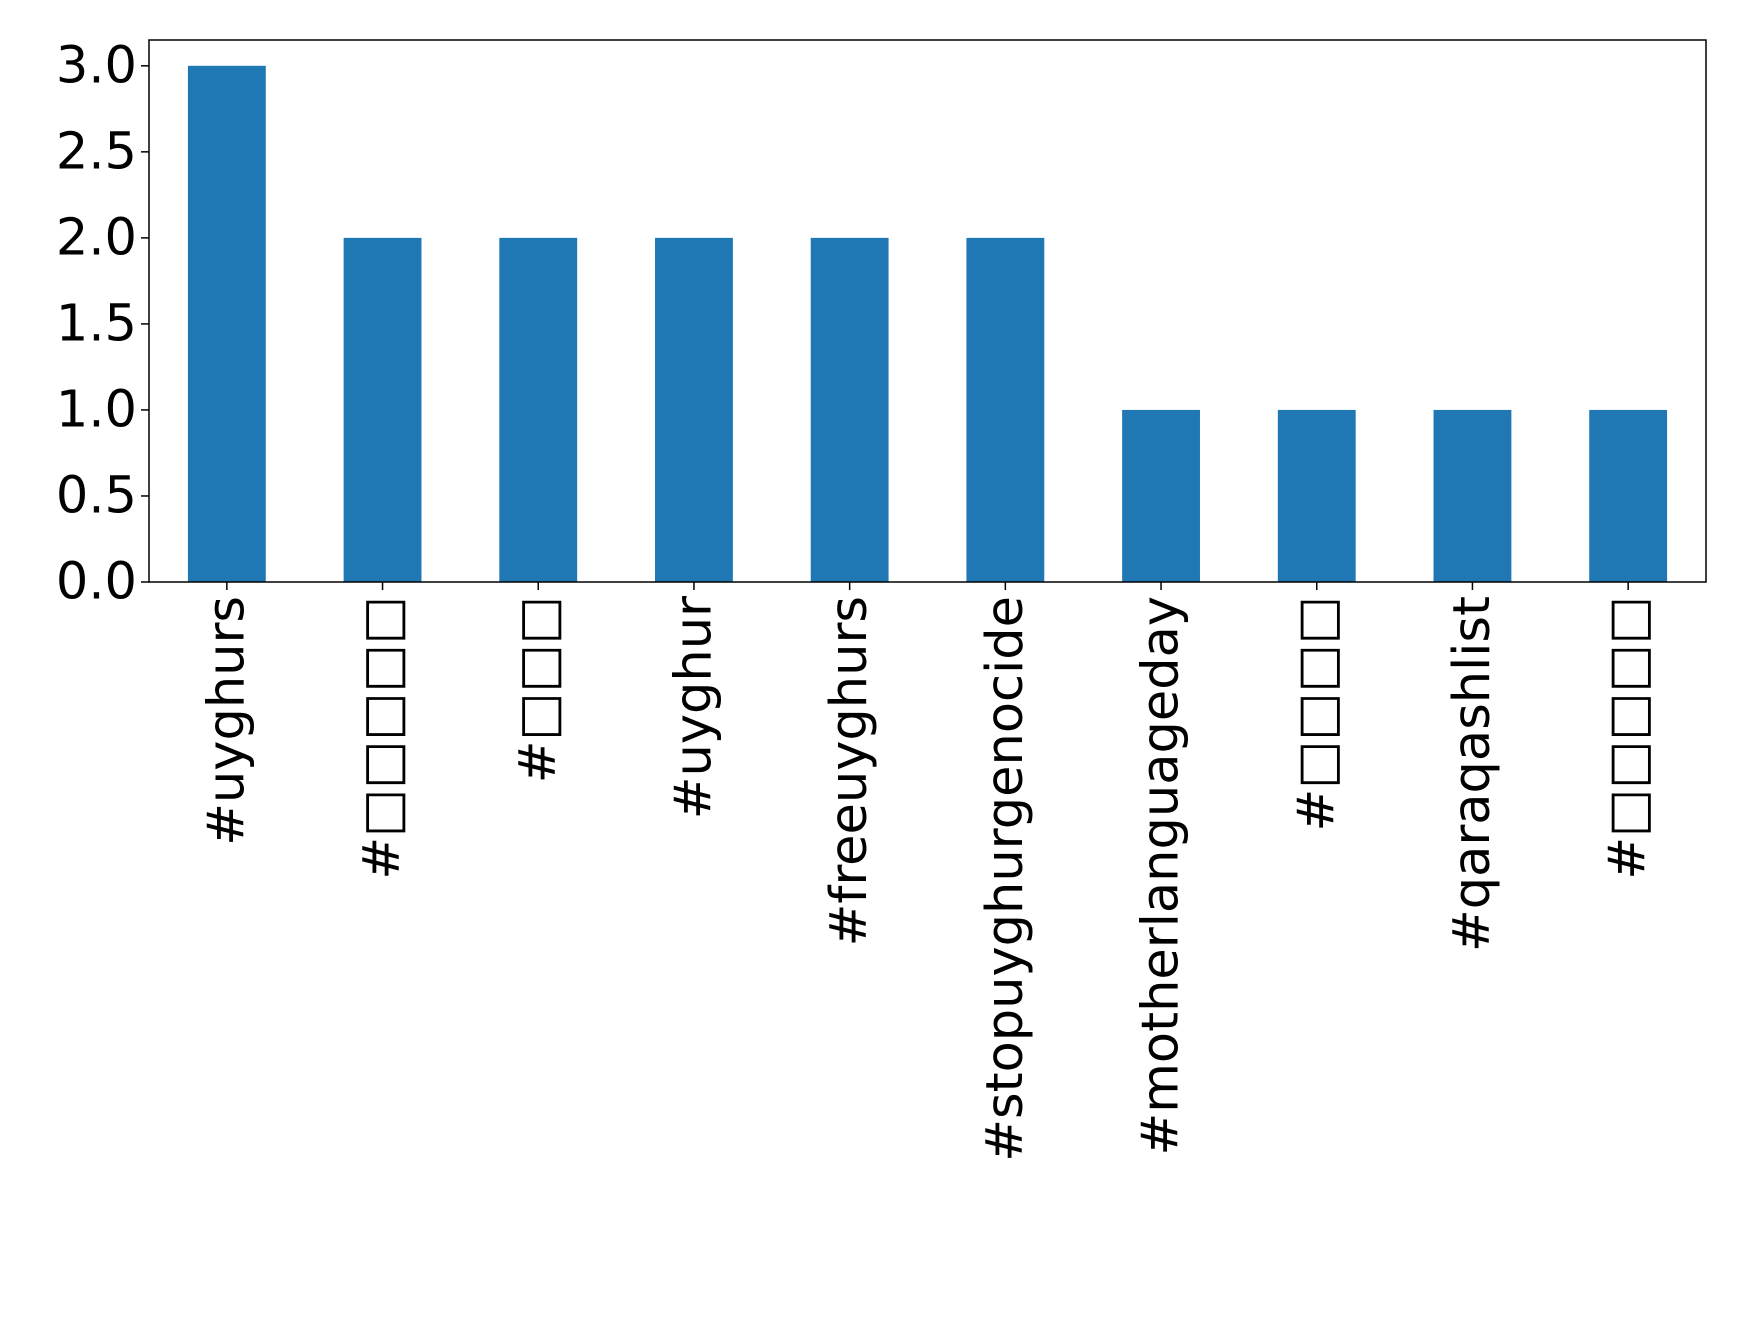 The image size is (1739, 1321). Describe the element at coordinates (96, 151) in the screenshot. I see `y-tick-label: 2.5` at that location.